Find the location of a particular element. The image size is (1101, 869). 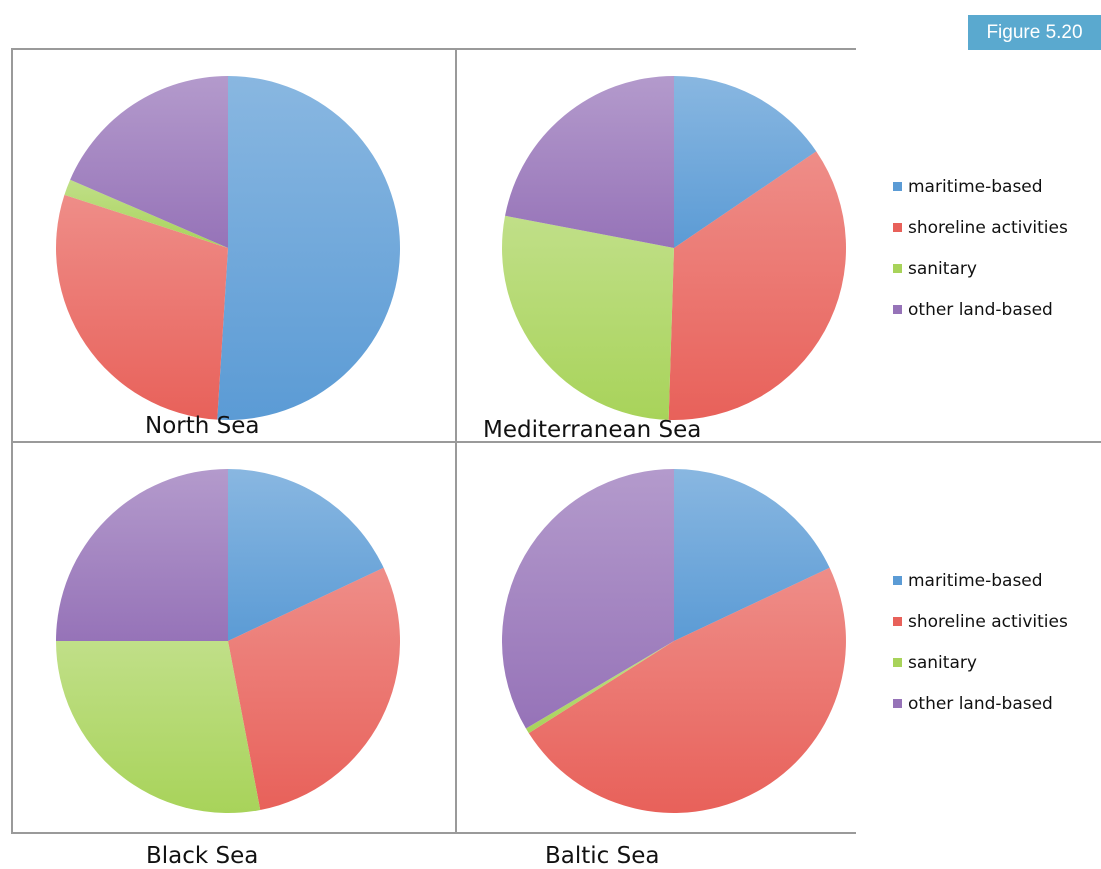

chart-title-mediterranean-sea: Mediterranean Sea is located at coordinates (592, 430).